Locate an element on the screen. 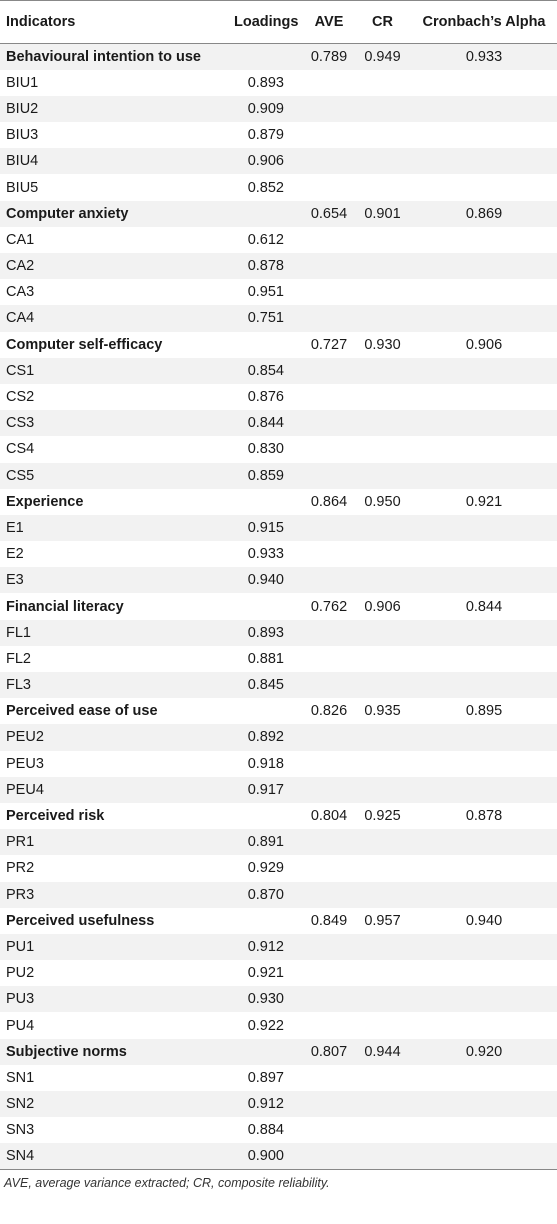 This screenshot has height=1224, width=557. indicator-row: BIU2 0.909 is located at coordinates (278, 109).